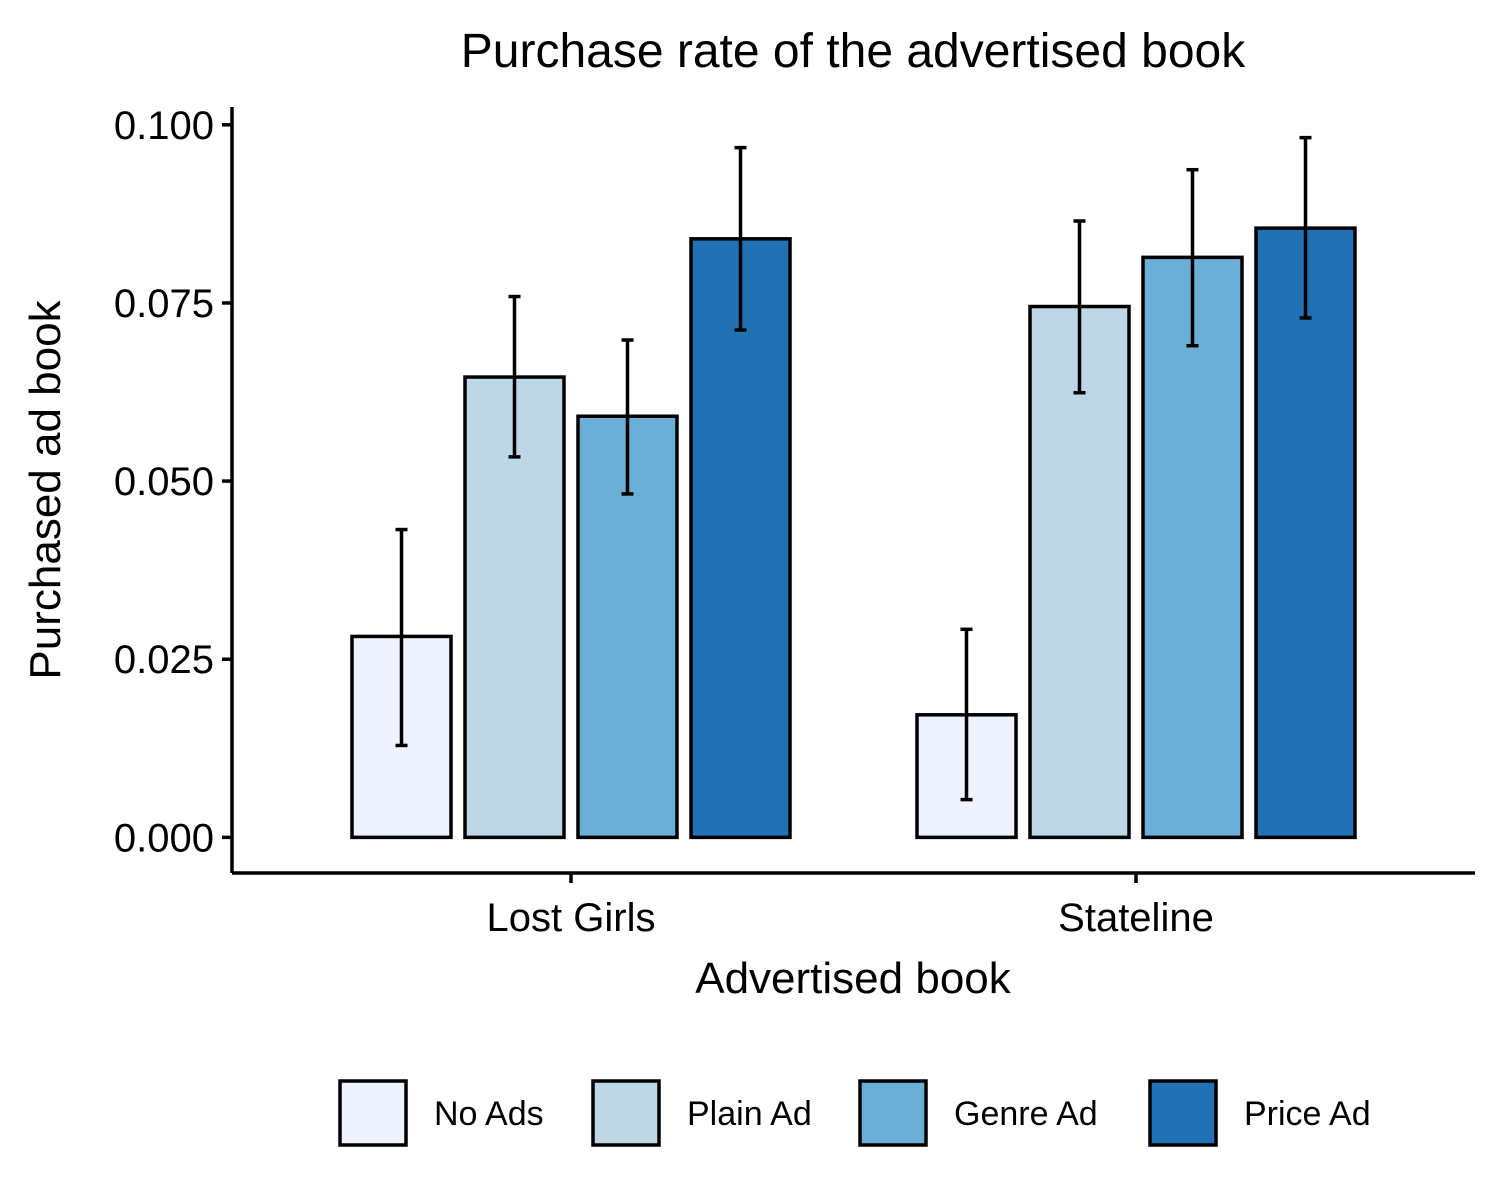 This screenshot has width=1500, height=1200. Describe the element at coordinates (514, 376) in the screenshot. I see `error-bar-plain-ad-lost-girls` at that location.